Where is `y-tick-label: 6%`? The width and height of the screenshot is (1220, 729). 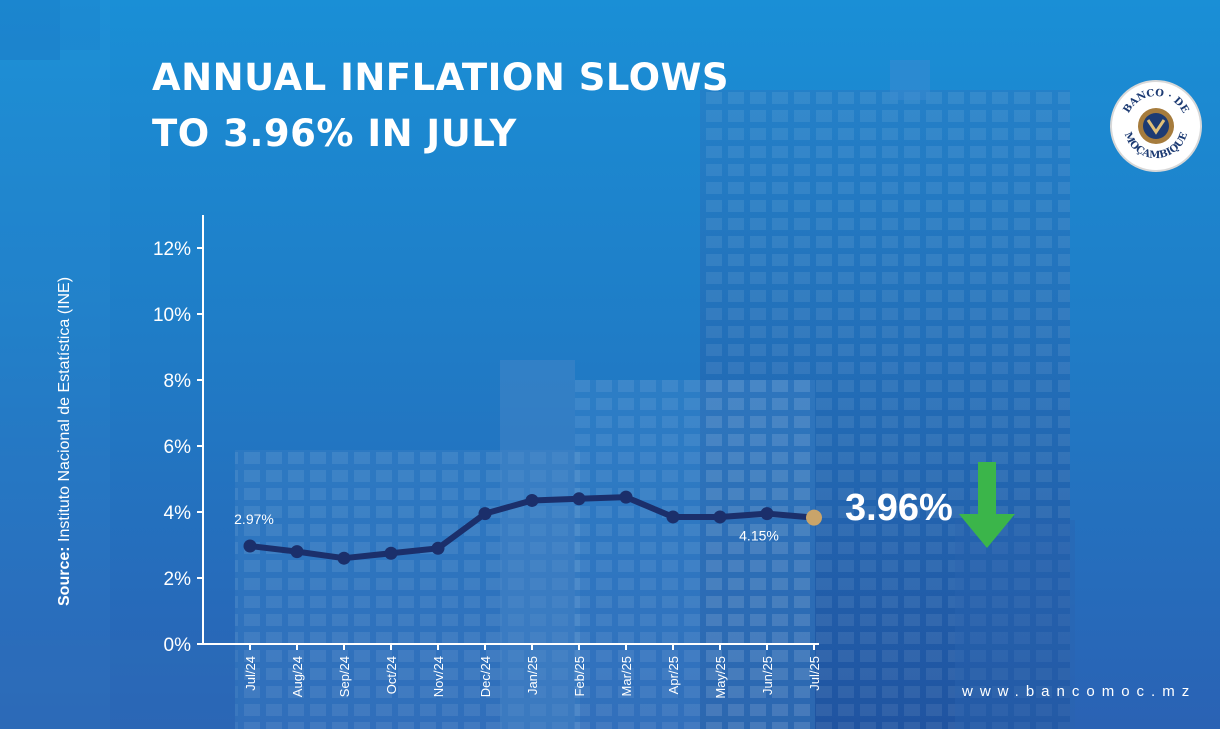
y-tick-label: 6% is located at coordinates (178, 447).